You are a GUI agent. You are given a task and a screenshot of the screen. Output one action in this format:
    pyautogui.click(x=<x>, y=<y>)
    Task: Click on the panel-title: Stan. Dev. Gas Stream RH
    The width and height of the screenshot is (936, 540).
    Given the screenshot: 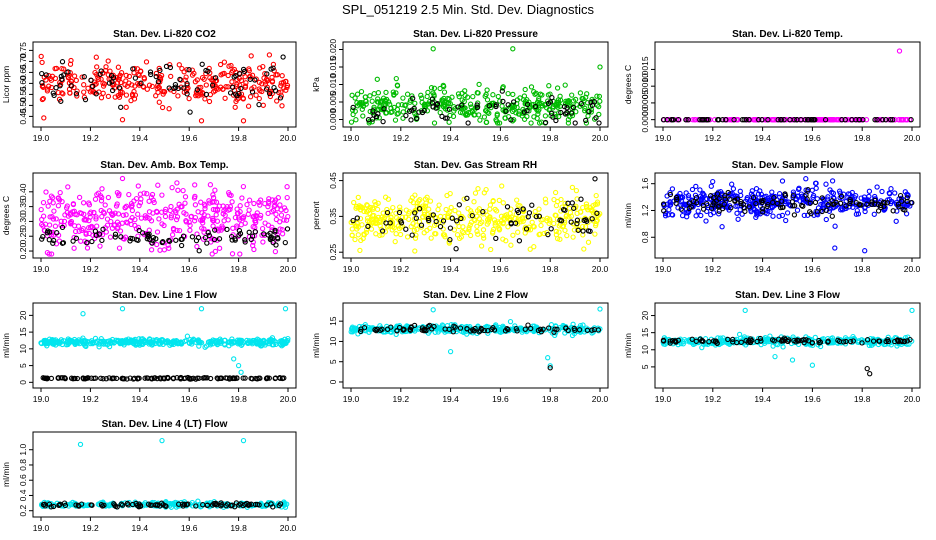 What is the action you would take?
    pyautogui.click(x=475, y=165)
    